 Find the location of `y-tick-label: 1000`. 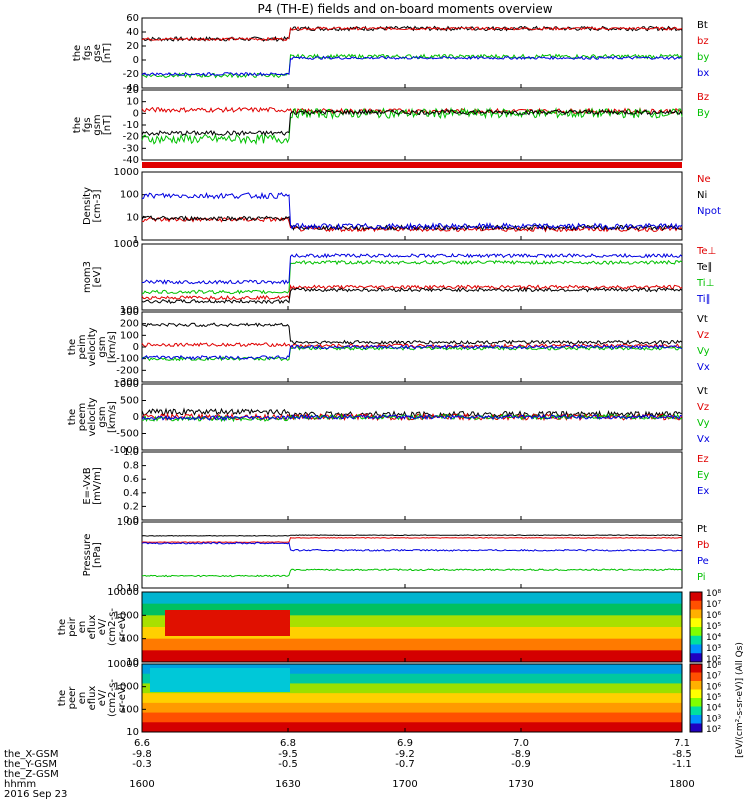

y-tick-label: 1000 is located at coordinates (126, 244).